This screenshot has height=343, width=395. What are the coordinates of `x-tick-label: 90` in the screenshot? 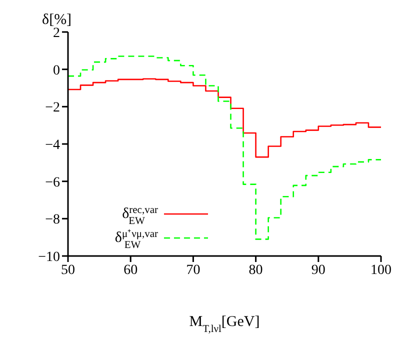 It's located at (318, 270).